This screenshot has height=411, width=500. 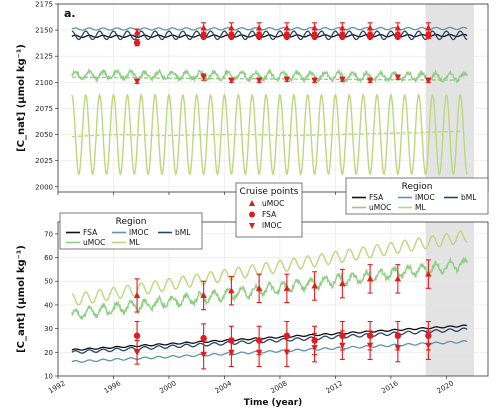 I want to click on region-legend-a: Region FSA lMOC bML uMOC ML, so click(x=417, y=196).